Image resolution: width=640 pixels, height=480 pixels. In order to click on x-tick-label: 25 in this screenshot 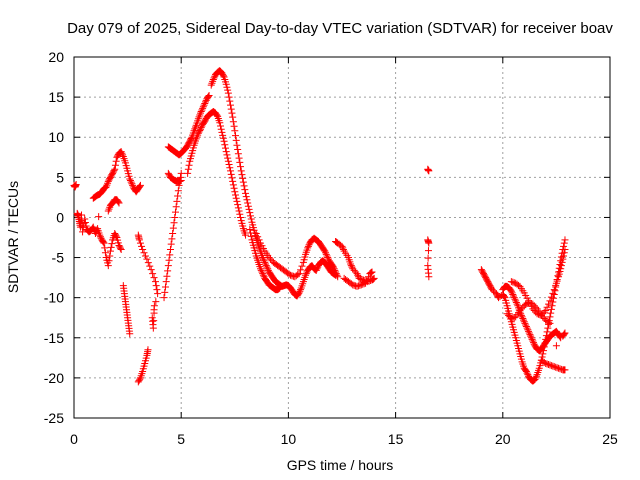, I will do `click(610, 439)`.